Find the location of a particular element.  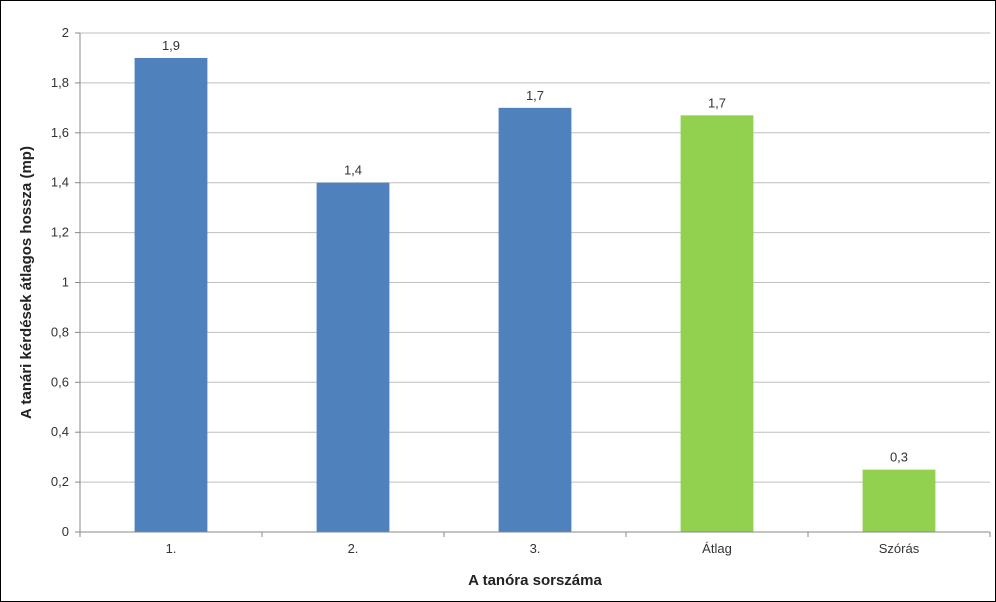

x-axis-ticks: 1. 2. 3. Átlag Szórás is located at coordinates (535, 544).